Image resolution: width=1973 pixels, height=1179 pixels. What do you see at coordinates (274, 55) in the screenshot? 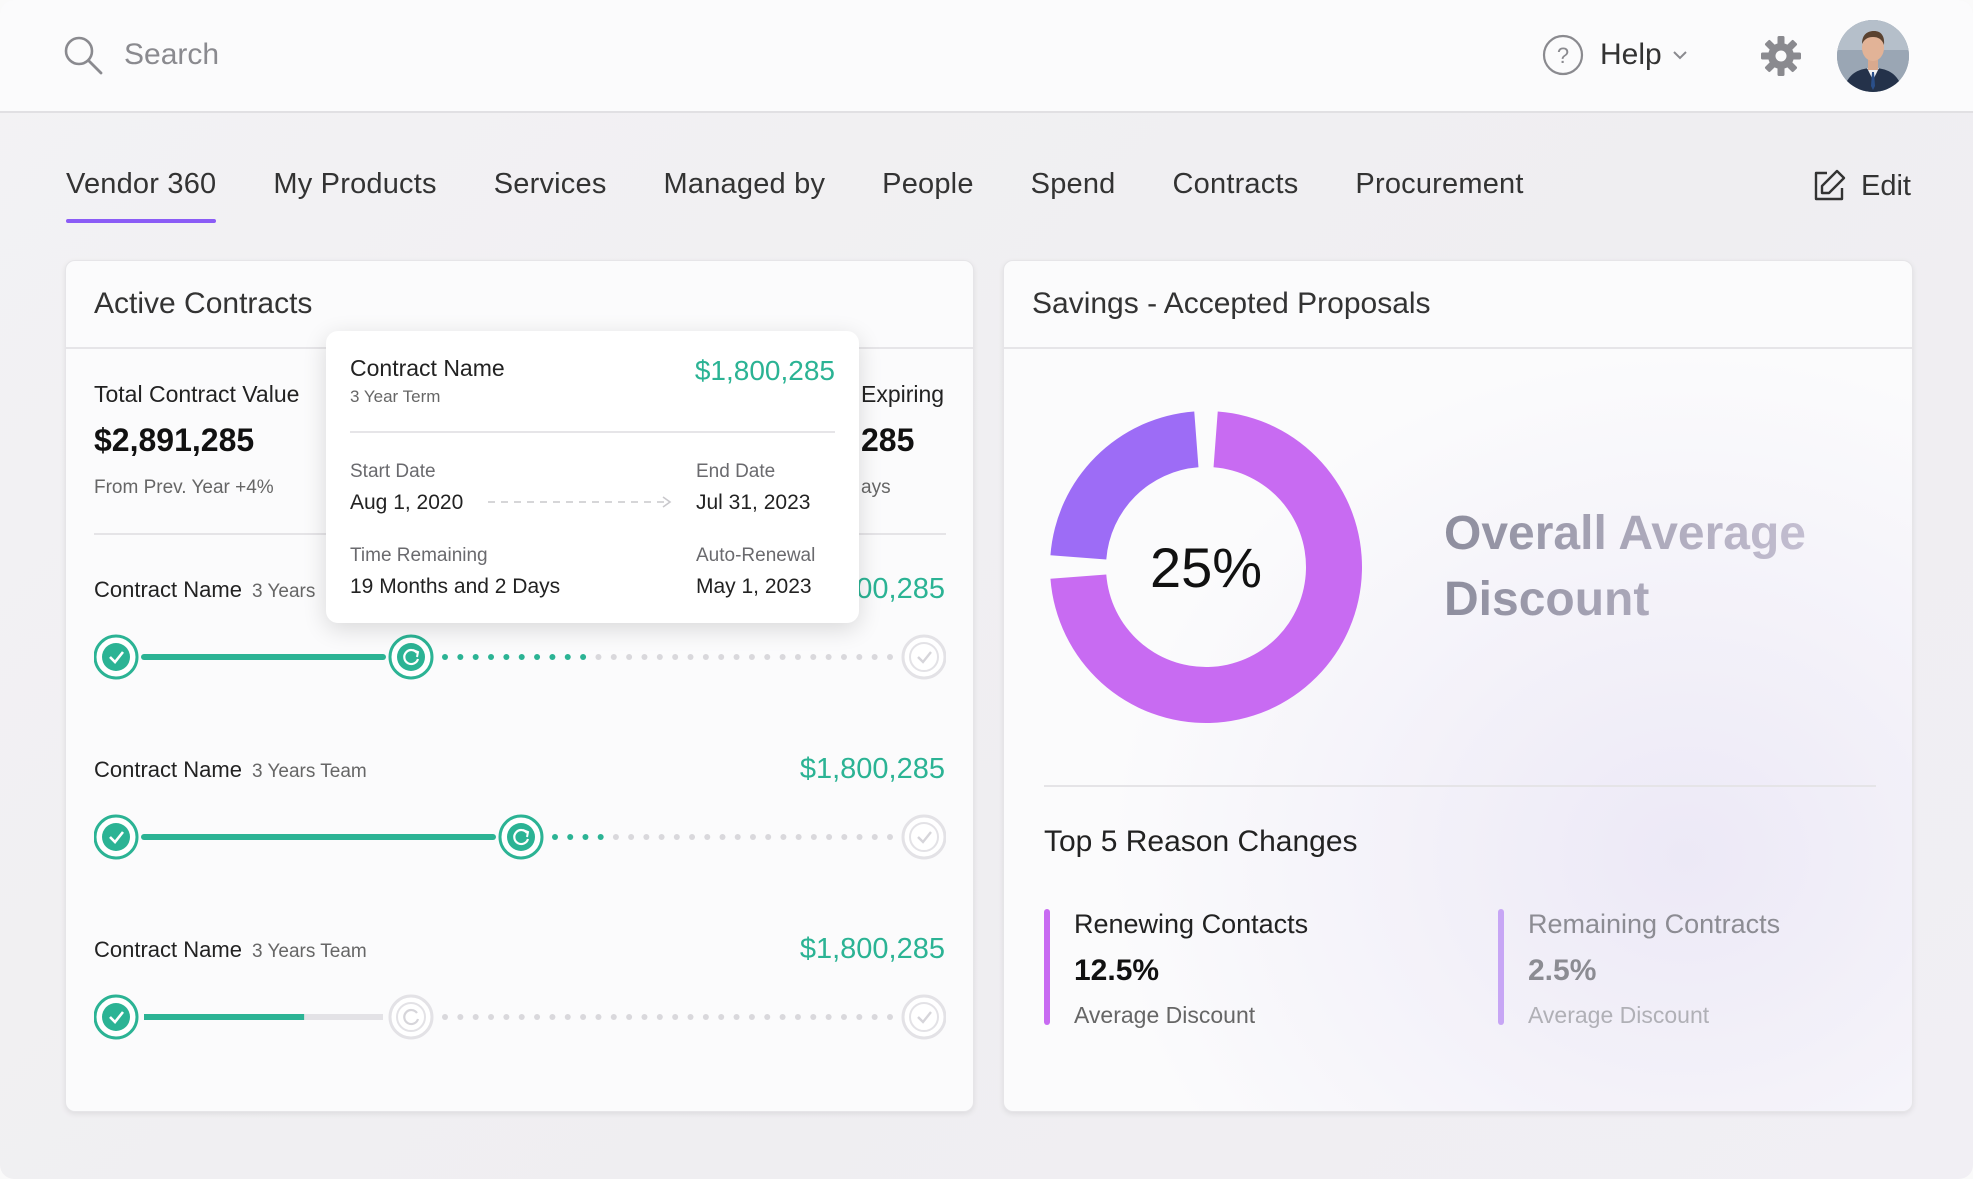
I see `search-input` at bounding box center [274, 55].